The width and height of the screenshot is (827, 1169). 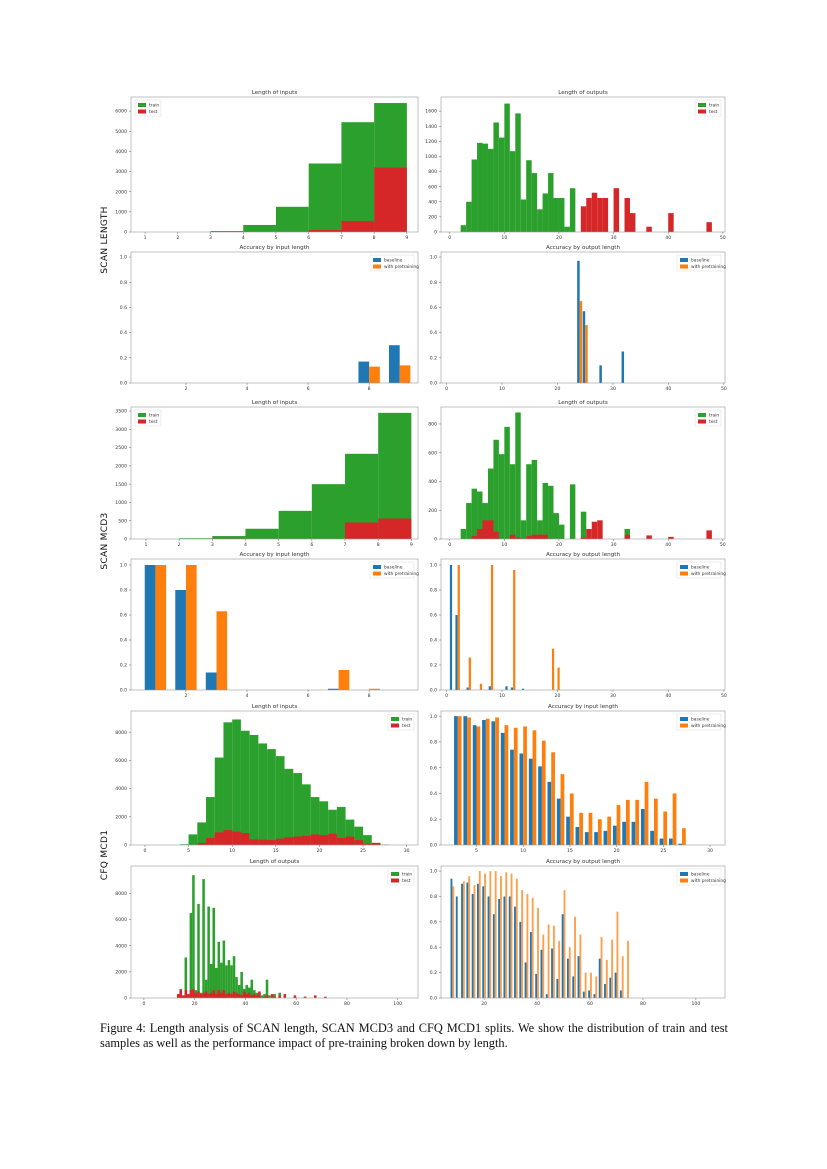 I want to click on y-tick-label: 1.0, so click(x=433, y=566).